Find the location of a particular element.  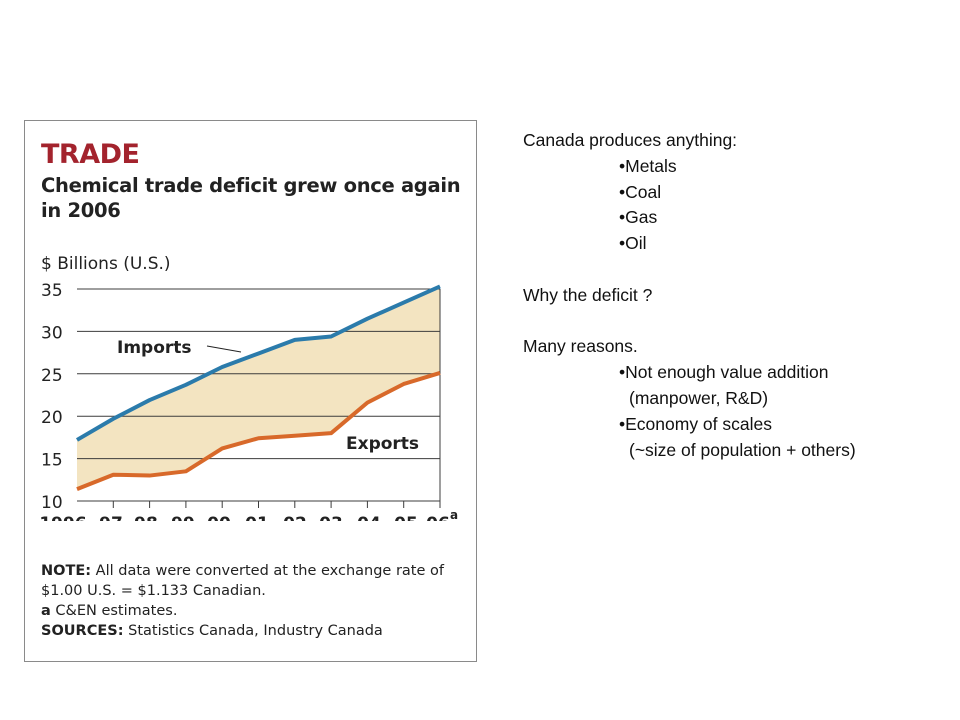

note-label: NOTE: is located at coordinates (66, 571).